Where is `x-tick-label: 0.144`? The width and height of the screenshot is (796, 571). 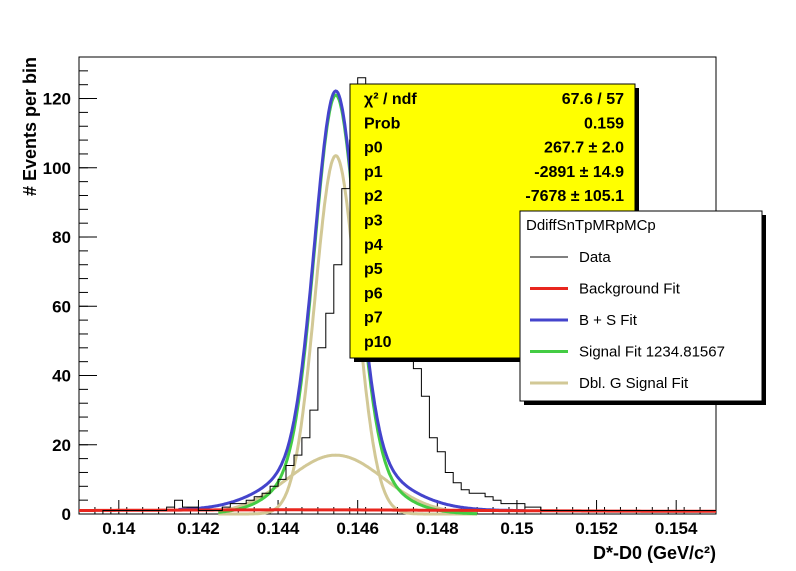
x-tick-label: 0.144 is located at coordinates (278, 528).